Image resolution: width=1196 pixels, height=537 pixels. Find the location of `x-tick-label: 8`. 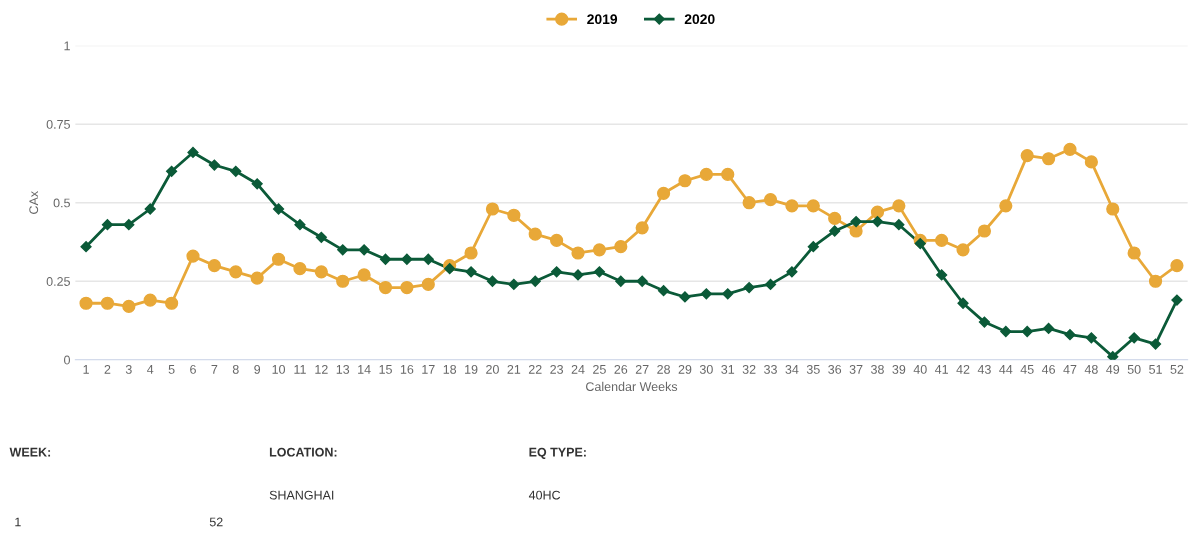

x-tick-label: 8 is located at coordinates (235, 369).